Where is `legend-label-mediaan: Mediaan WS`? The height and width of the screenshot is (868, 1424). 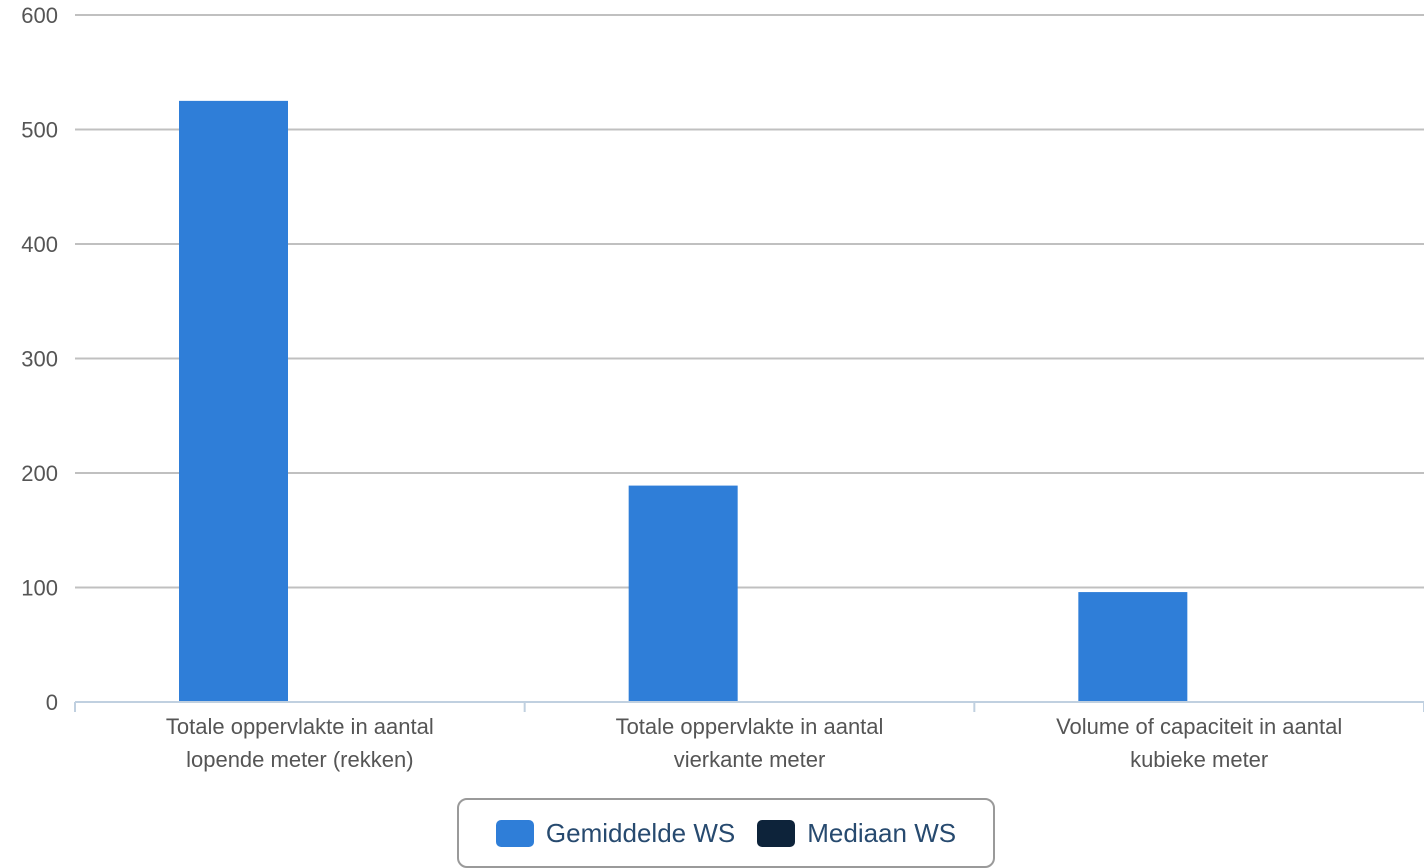 legend-label-mediaan: Mediaan WS is located at coordinates (882, 833).